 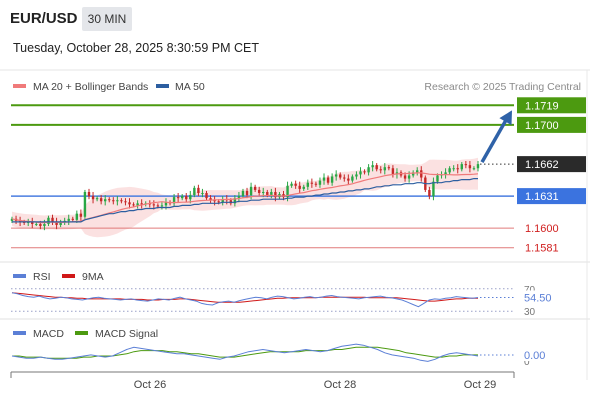 I want to click on macd-value-bg, so click(x=536, y=354).